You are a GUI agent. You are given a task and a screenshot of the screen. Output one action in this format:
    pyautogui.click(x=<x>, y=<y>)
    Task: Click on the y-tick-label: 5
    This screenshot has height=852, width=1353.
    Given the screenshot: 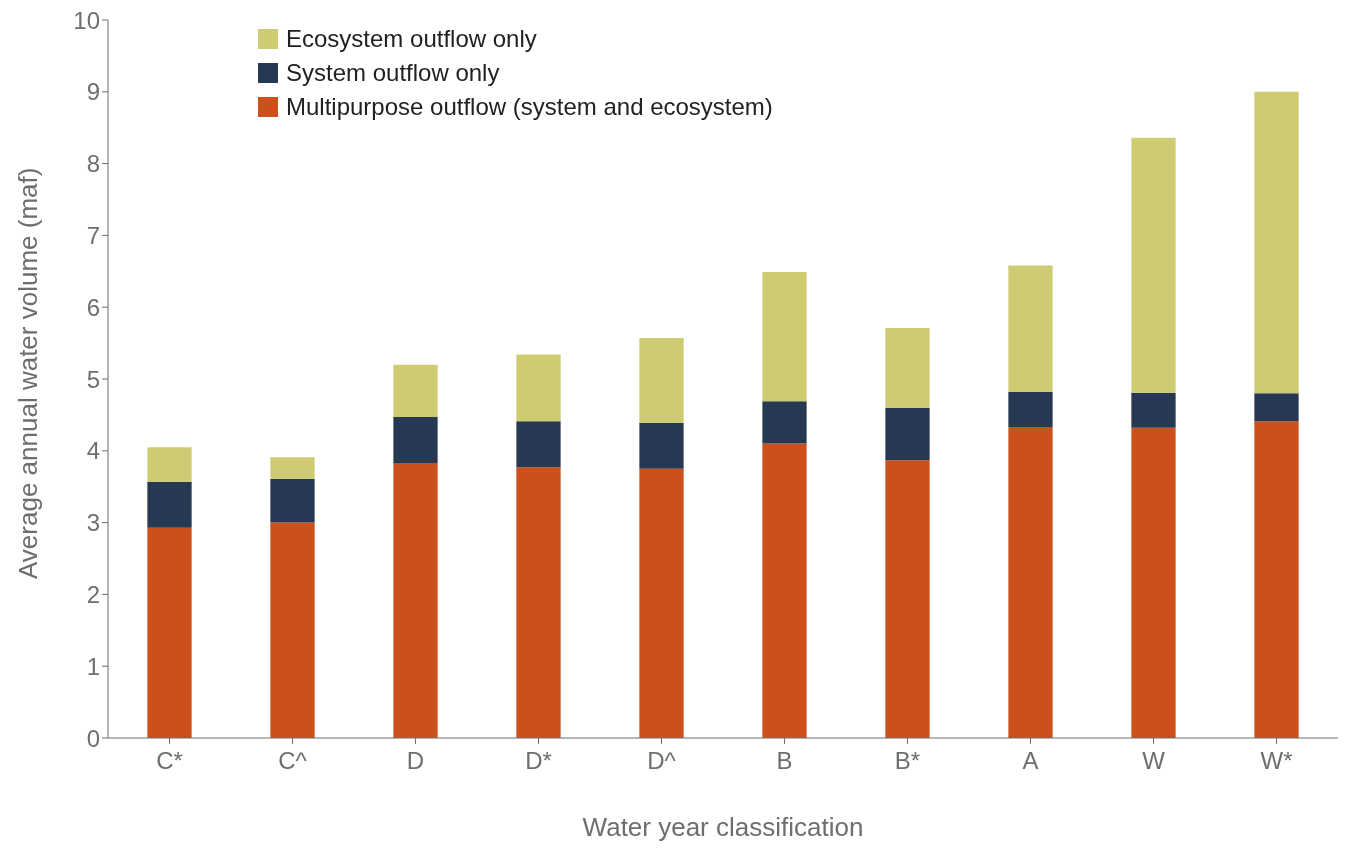 What is the action you would take?
    pyautogui.click(x=93, y=379)
    